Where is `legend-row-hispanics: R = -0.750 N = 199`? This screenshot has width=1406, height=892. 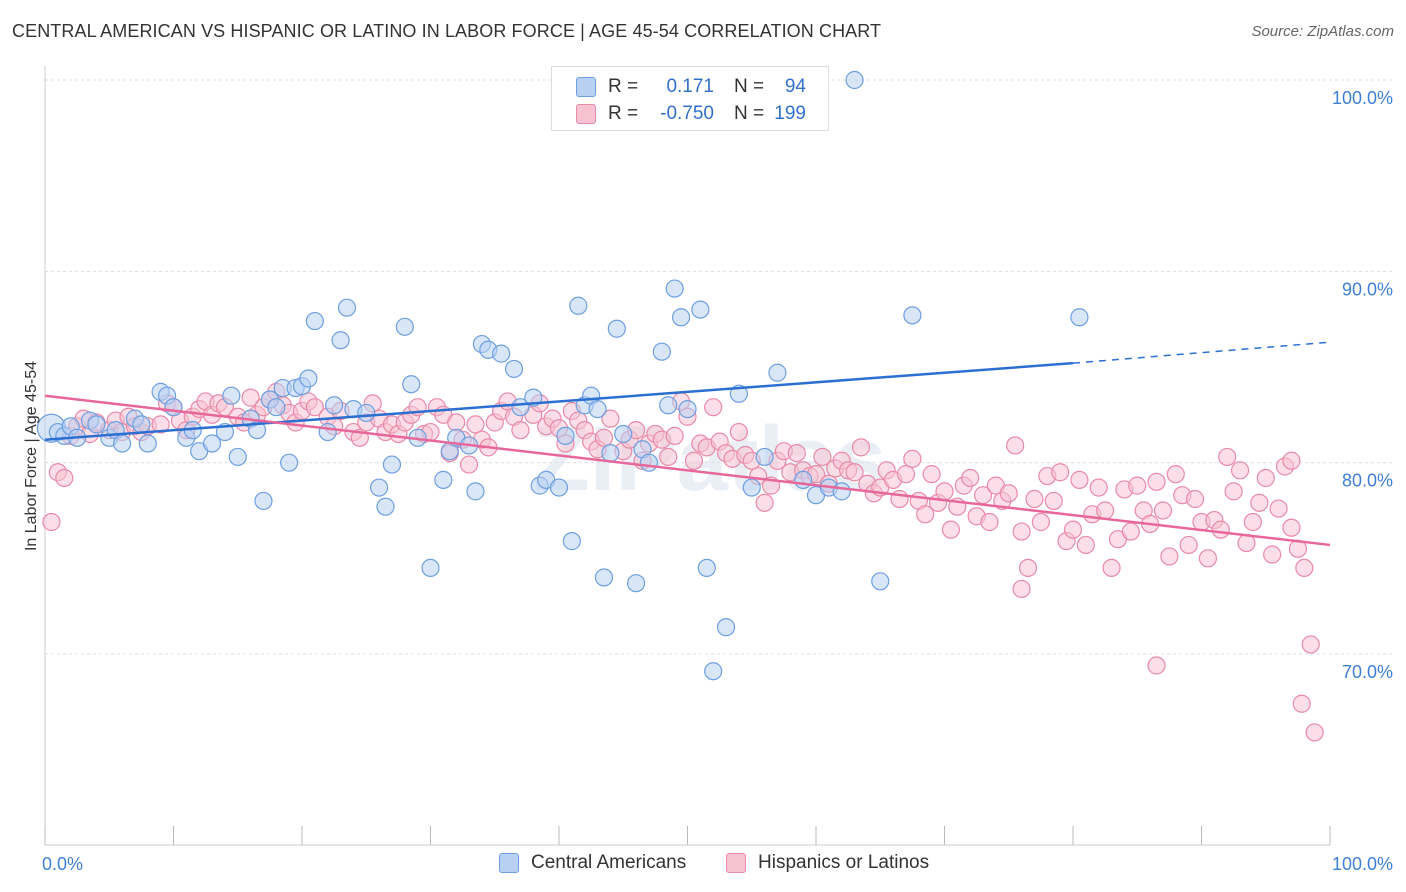 legend-row-hispanics: R = -0.750 N = 199 is located at coordinates (691, 114).